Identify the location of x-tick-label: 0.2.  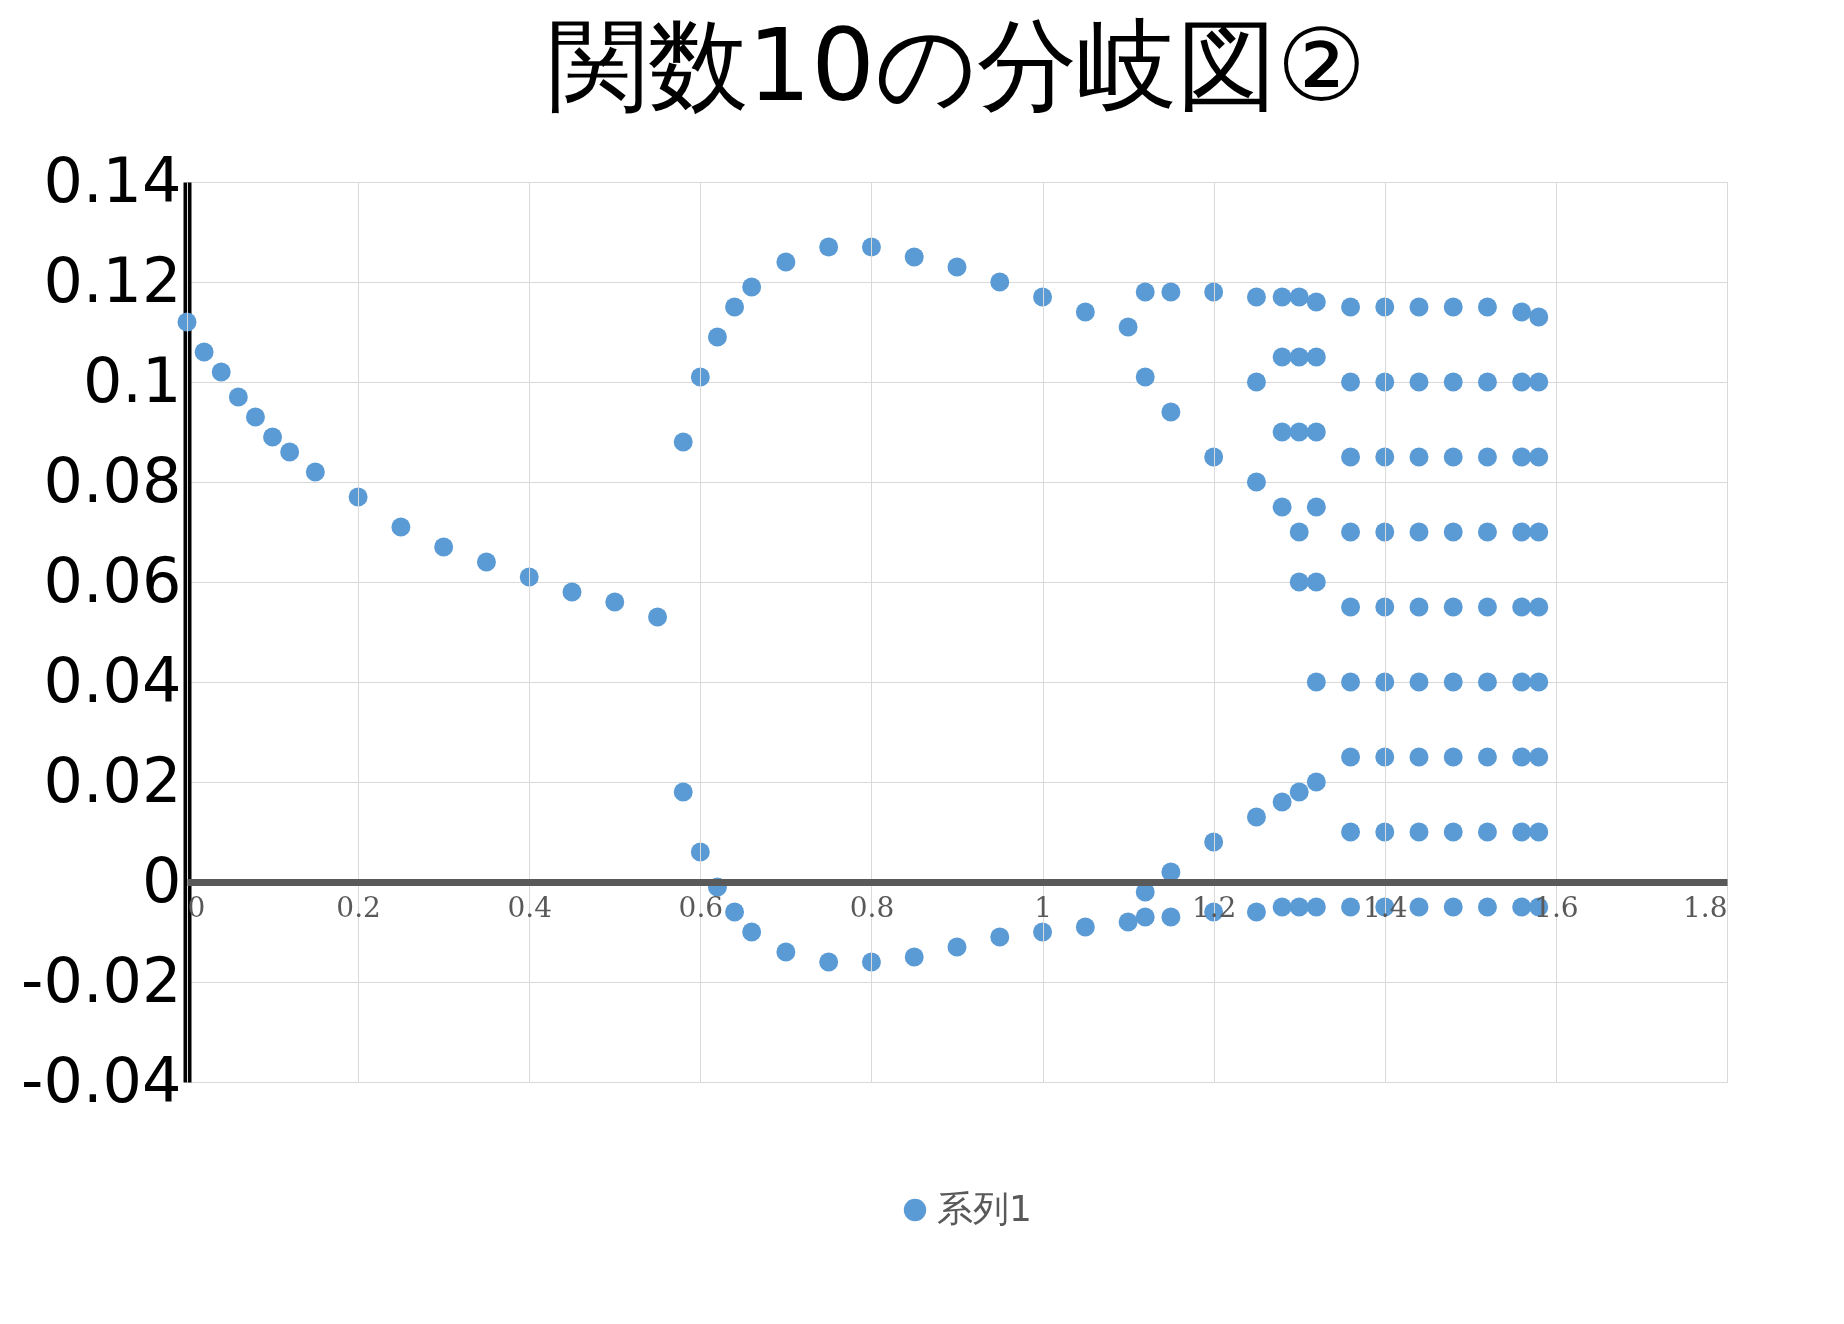
(358, 907).